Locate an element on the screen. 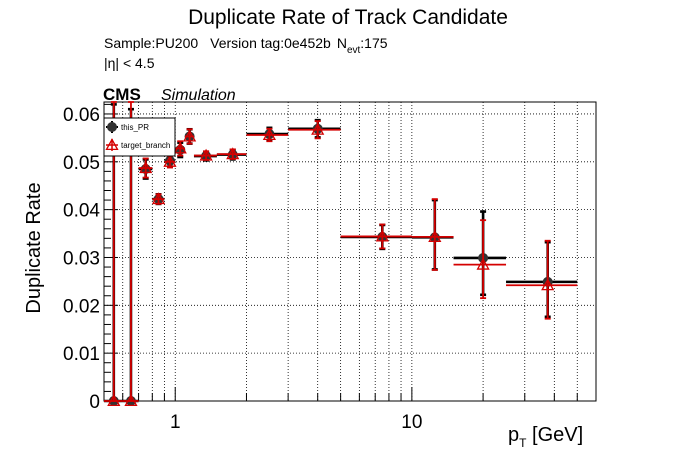  y-axis-label: Duplicate Rate is located at coordinates (34, 247).